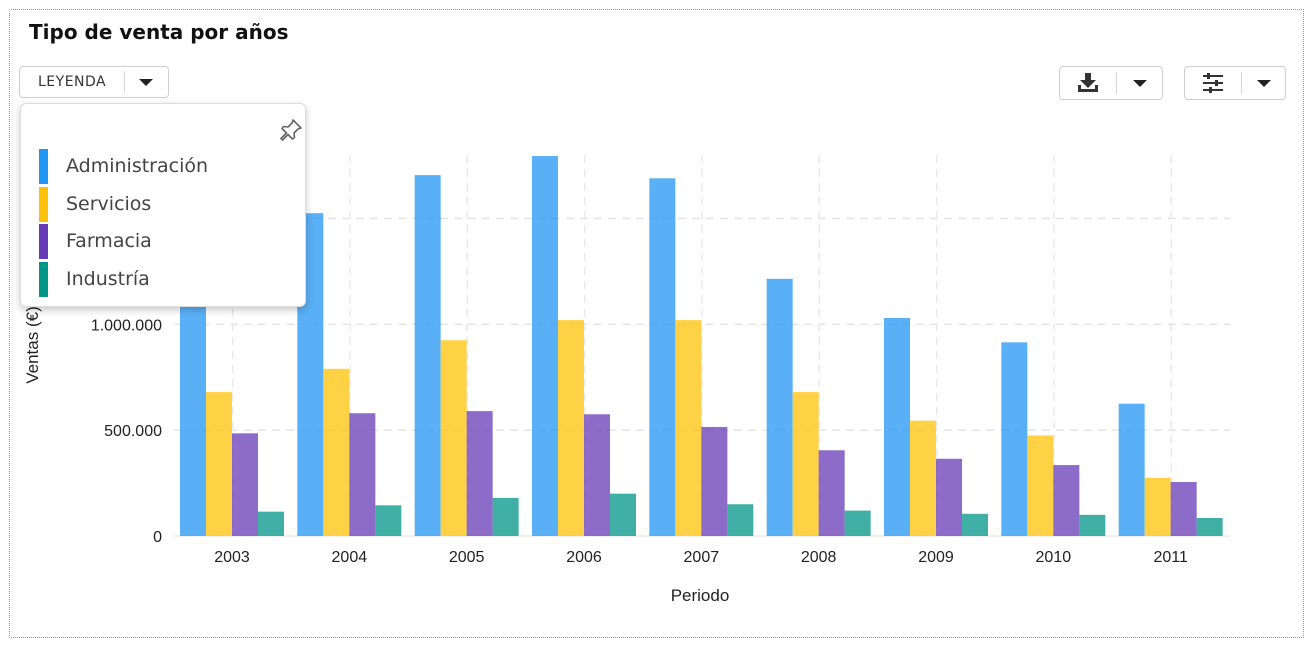  Describe the element at coordinates (688, 428) in the screenshot. I see `bar-servicios-2007` at that location.